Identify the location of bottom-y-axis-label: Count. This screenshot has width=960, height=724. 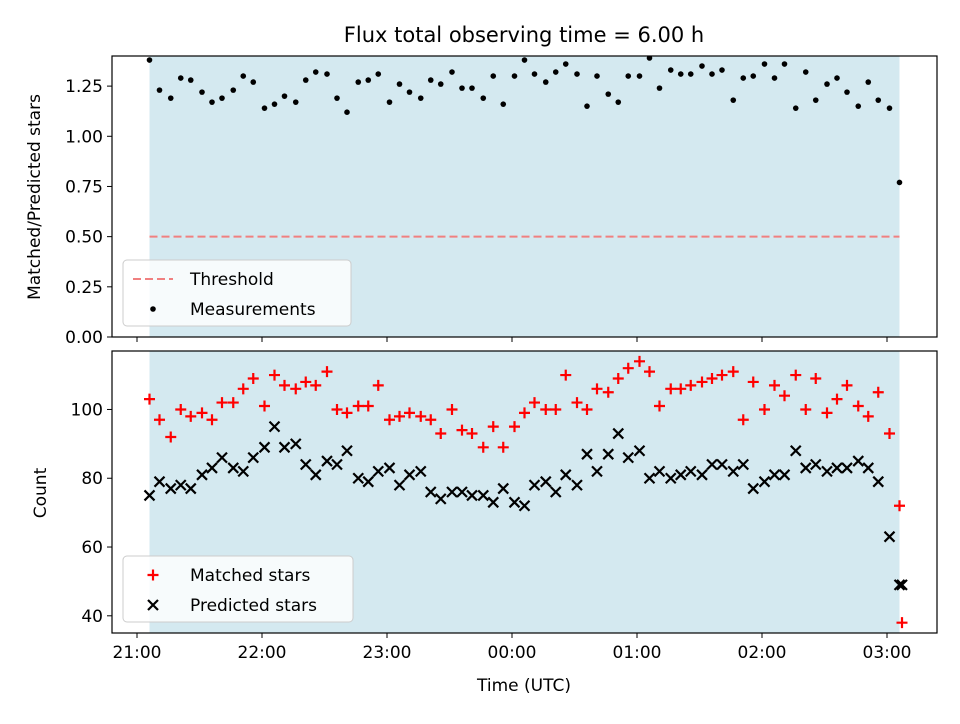
(41, 492).